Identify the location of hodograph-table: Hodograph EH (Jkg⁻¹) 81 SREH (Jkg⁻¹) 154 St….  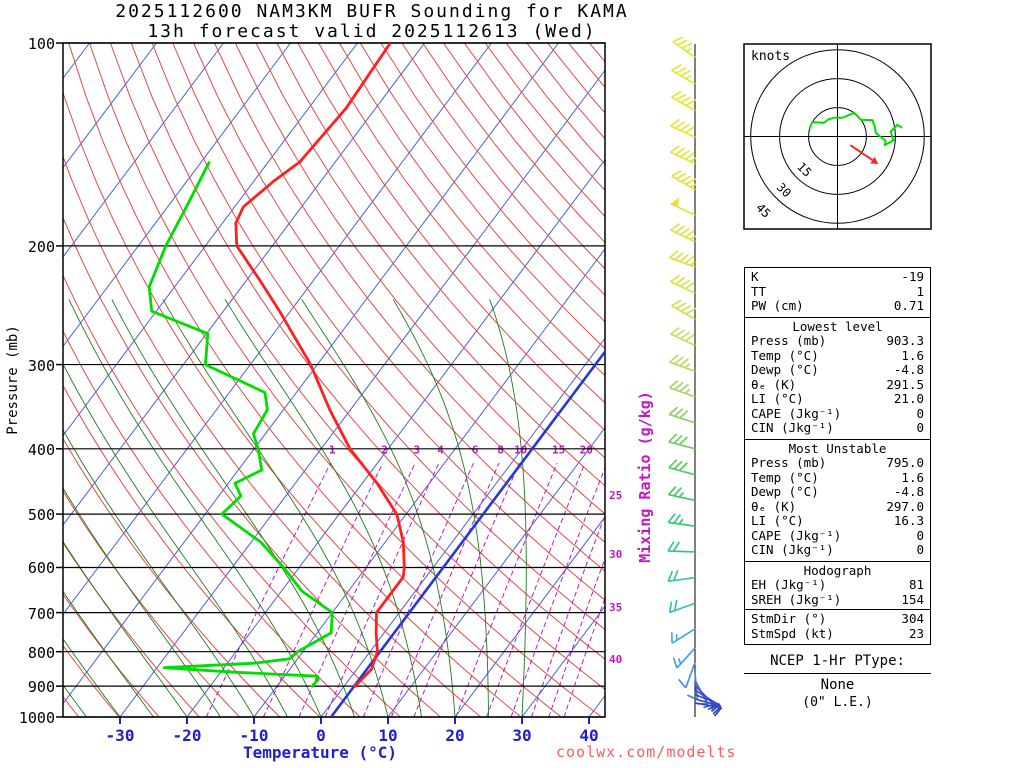
(837, 602).